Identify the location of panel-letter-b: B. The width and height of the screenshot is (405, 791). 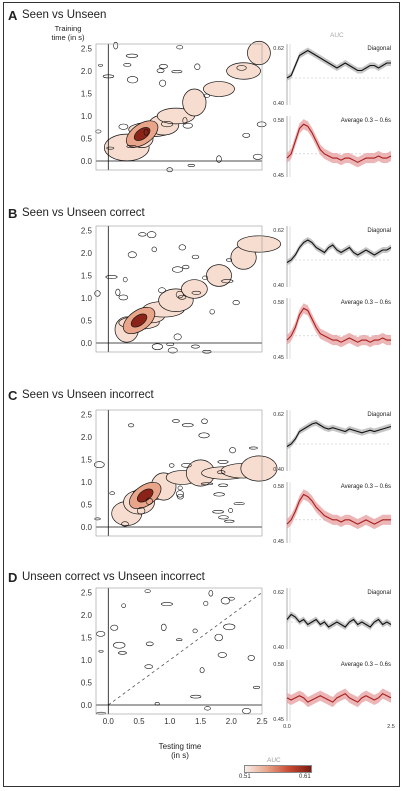
(13, 213).